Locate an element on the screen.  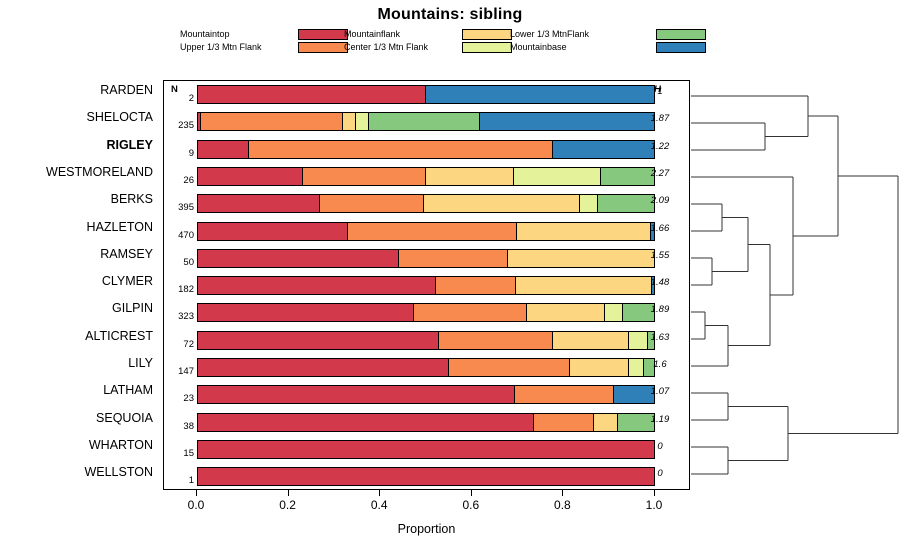
row-h-value: 1.6 is located at coordinates (660, 364).